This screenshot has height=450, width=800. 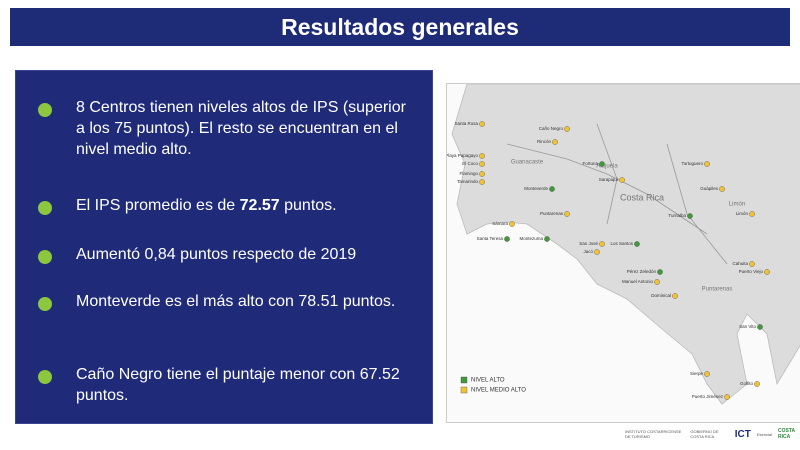 I want to click on legend-label: NIVEL ALTO, so click(x=488, y=381).